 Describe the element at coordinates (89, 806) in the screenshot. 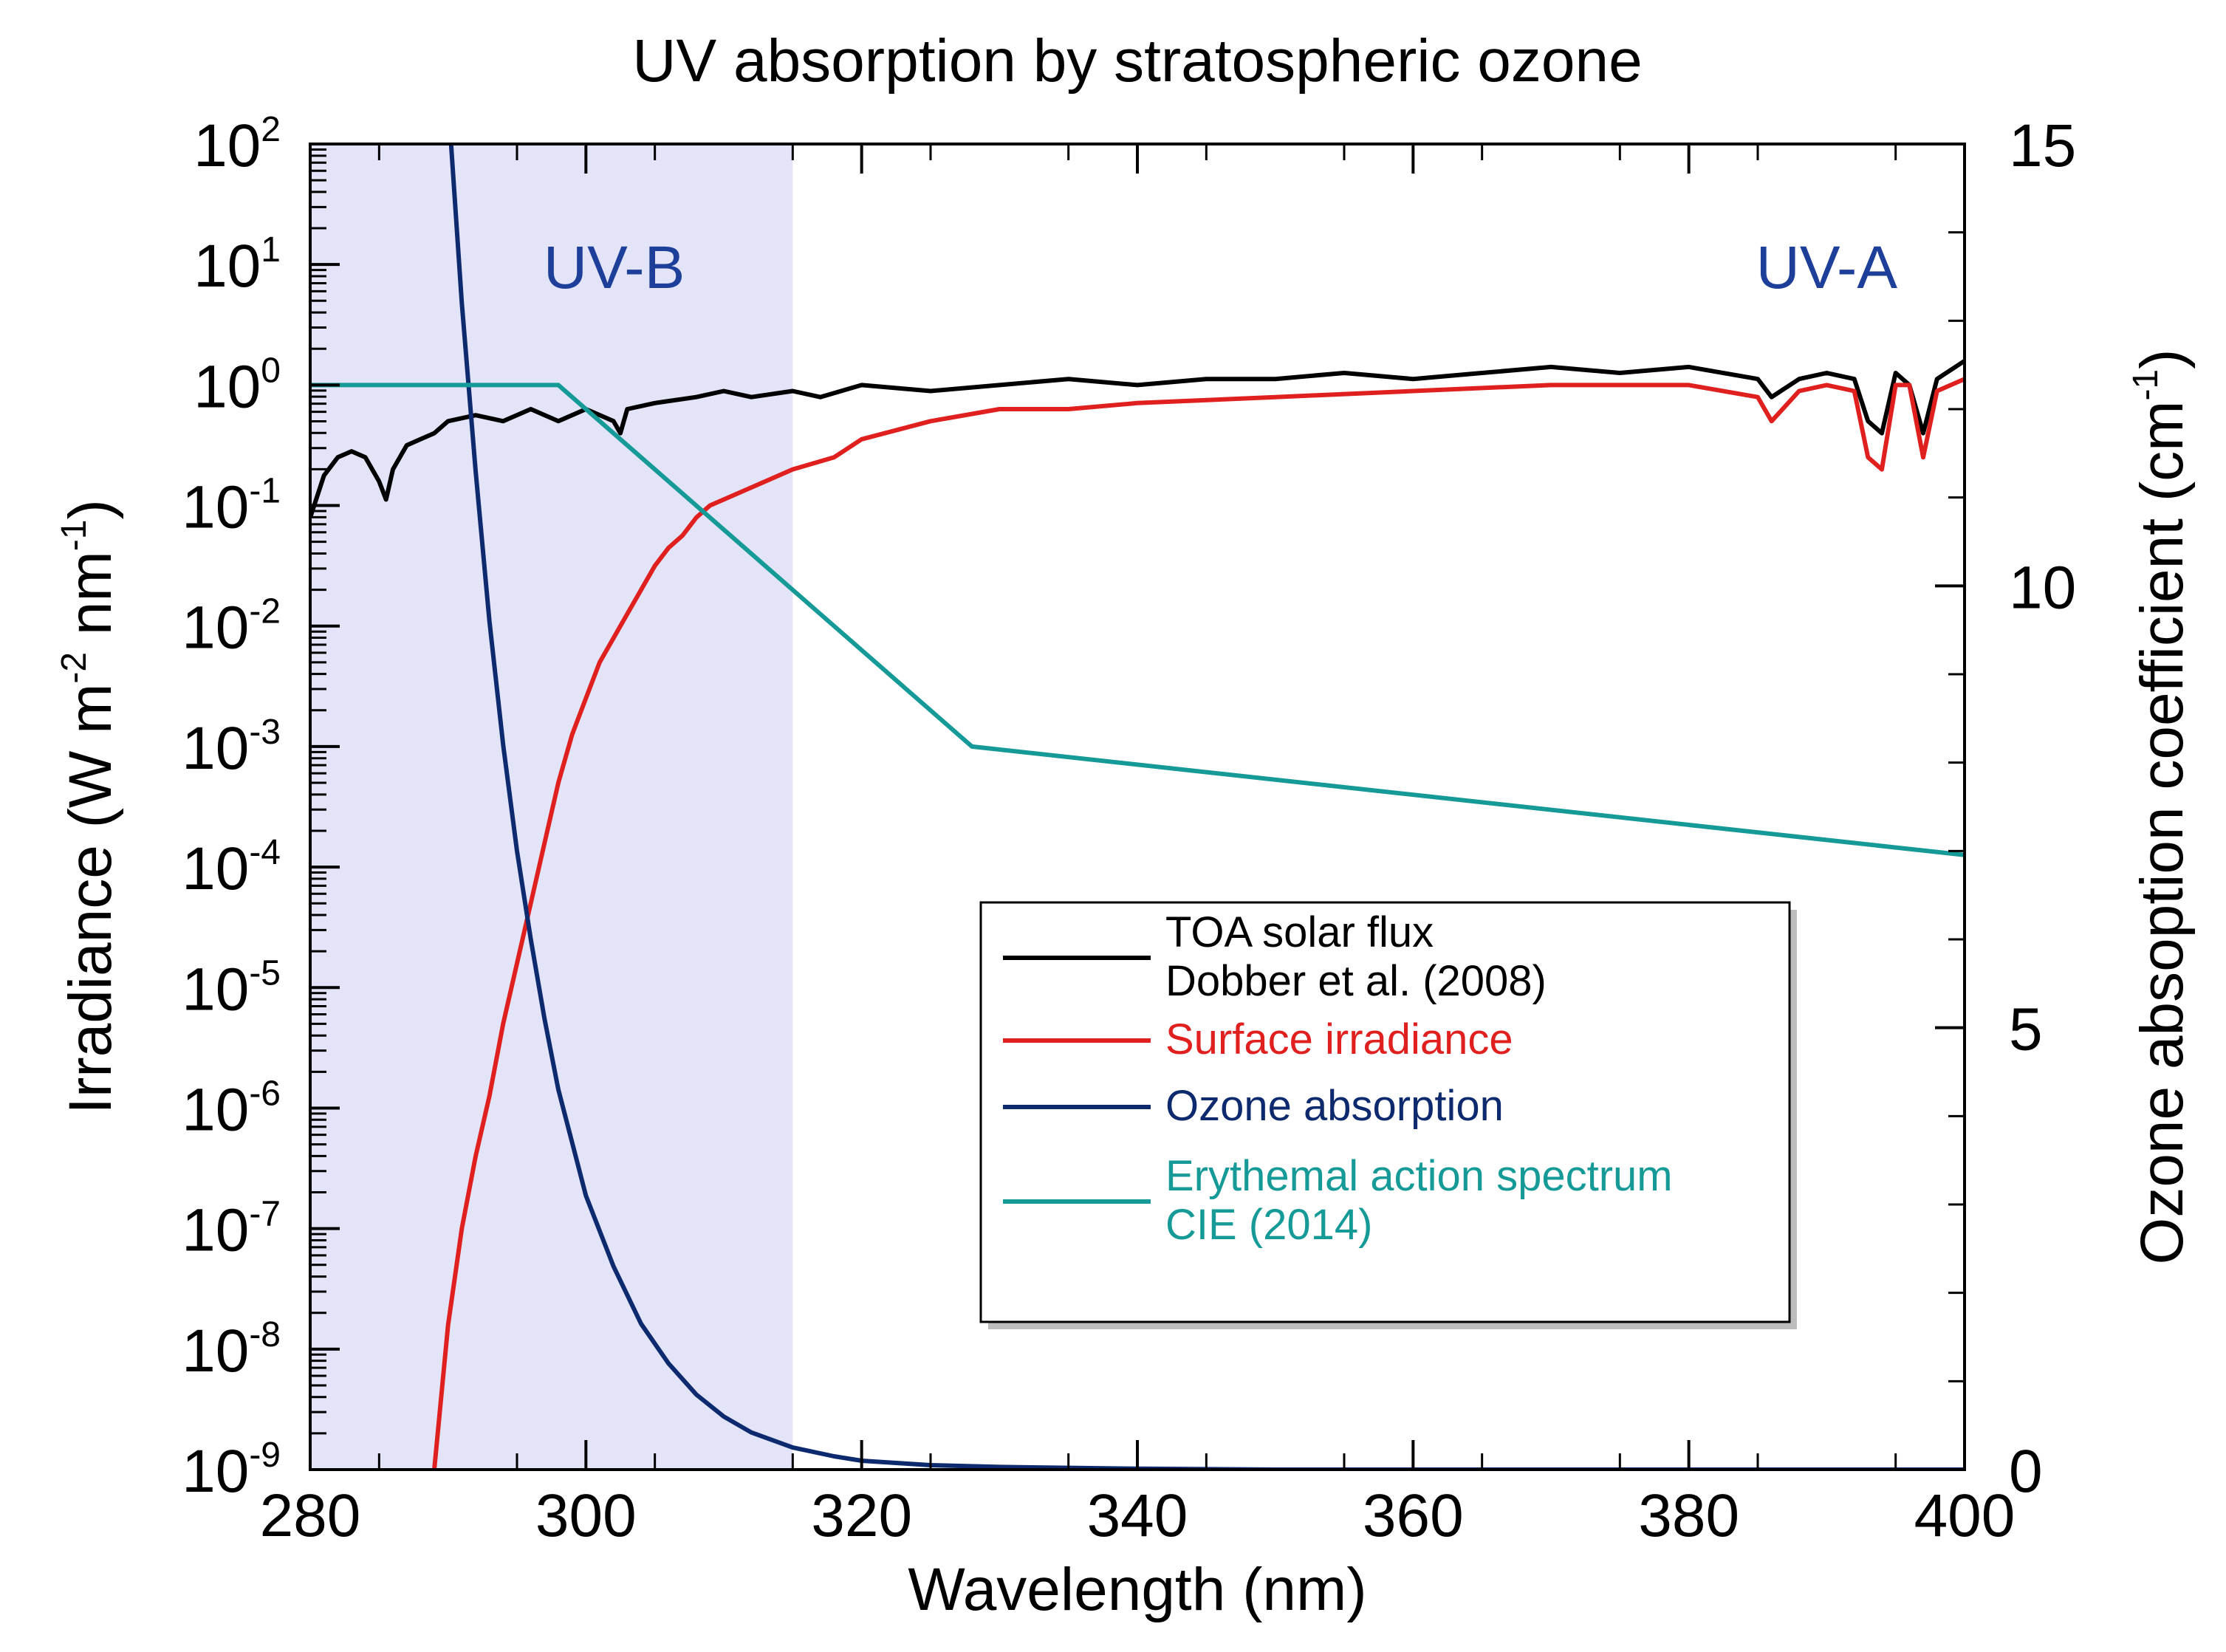

I see `y-left-axis-title: Irradiance (W m-2 nm-1)` at that location.